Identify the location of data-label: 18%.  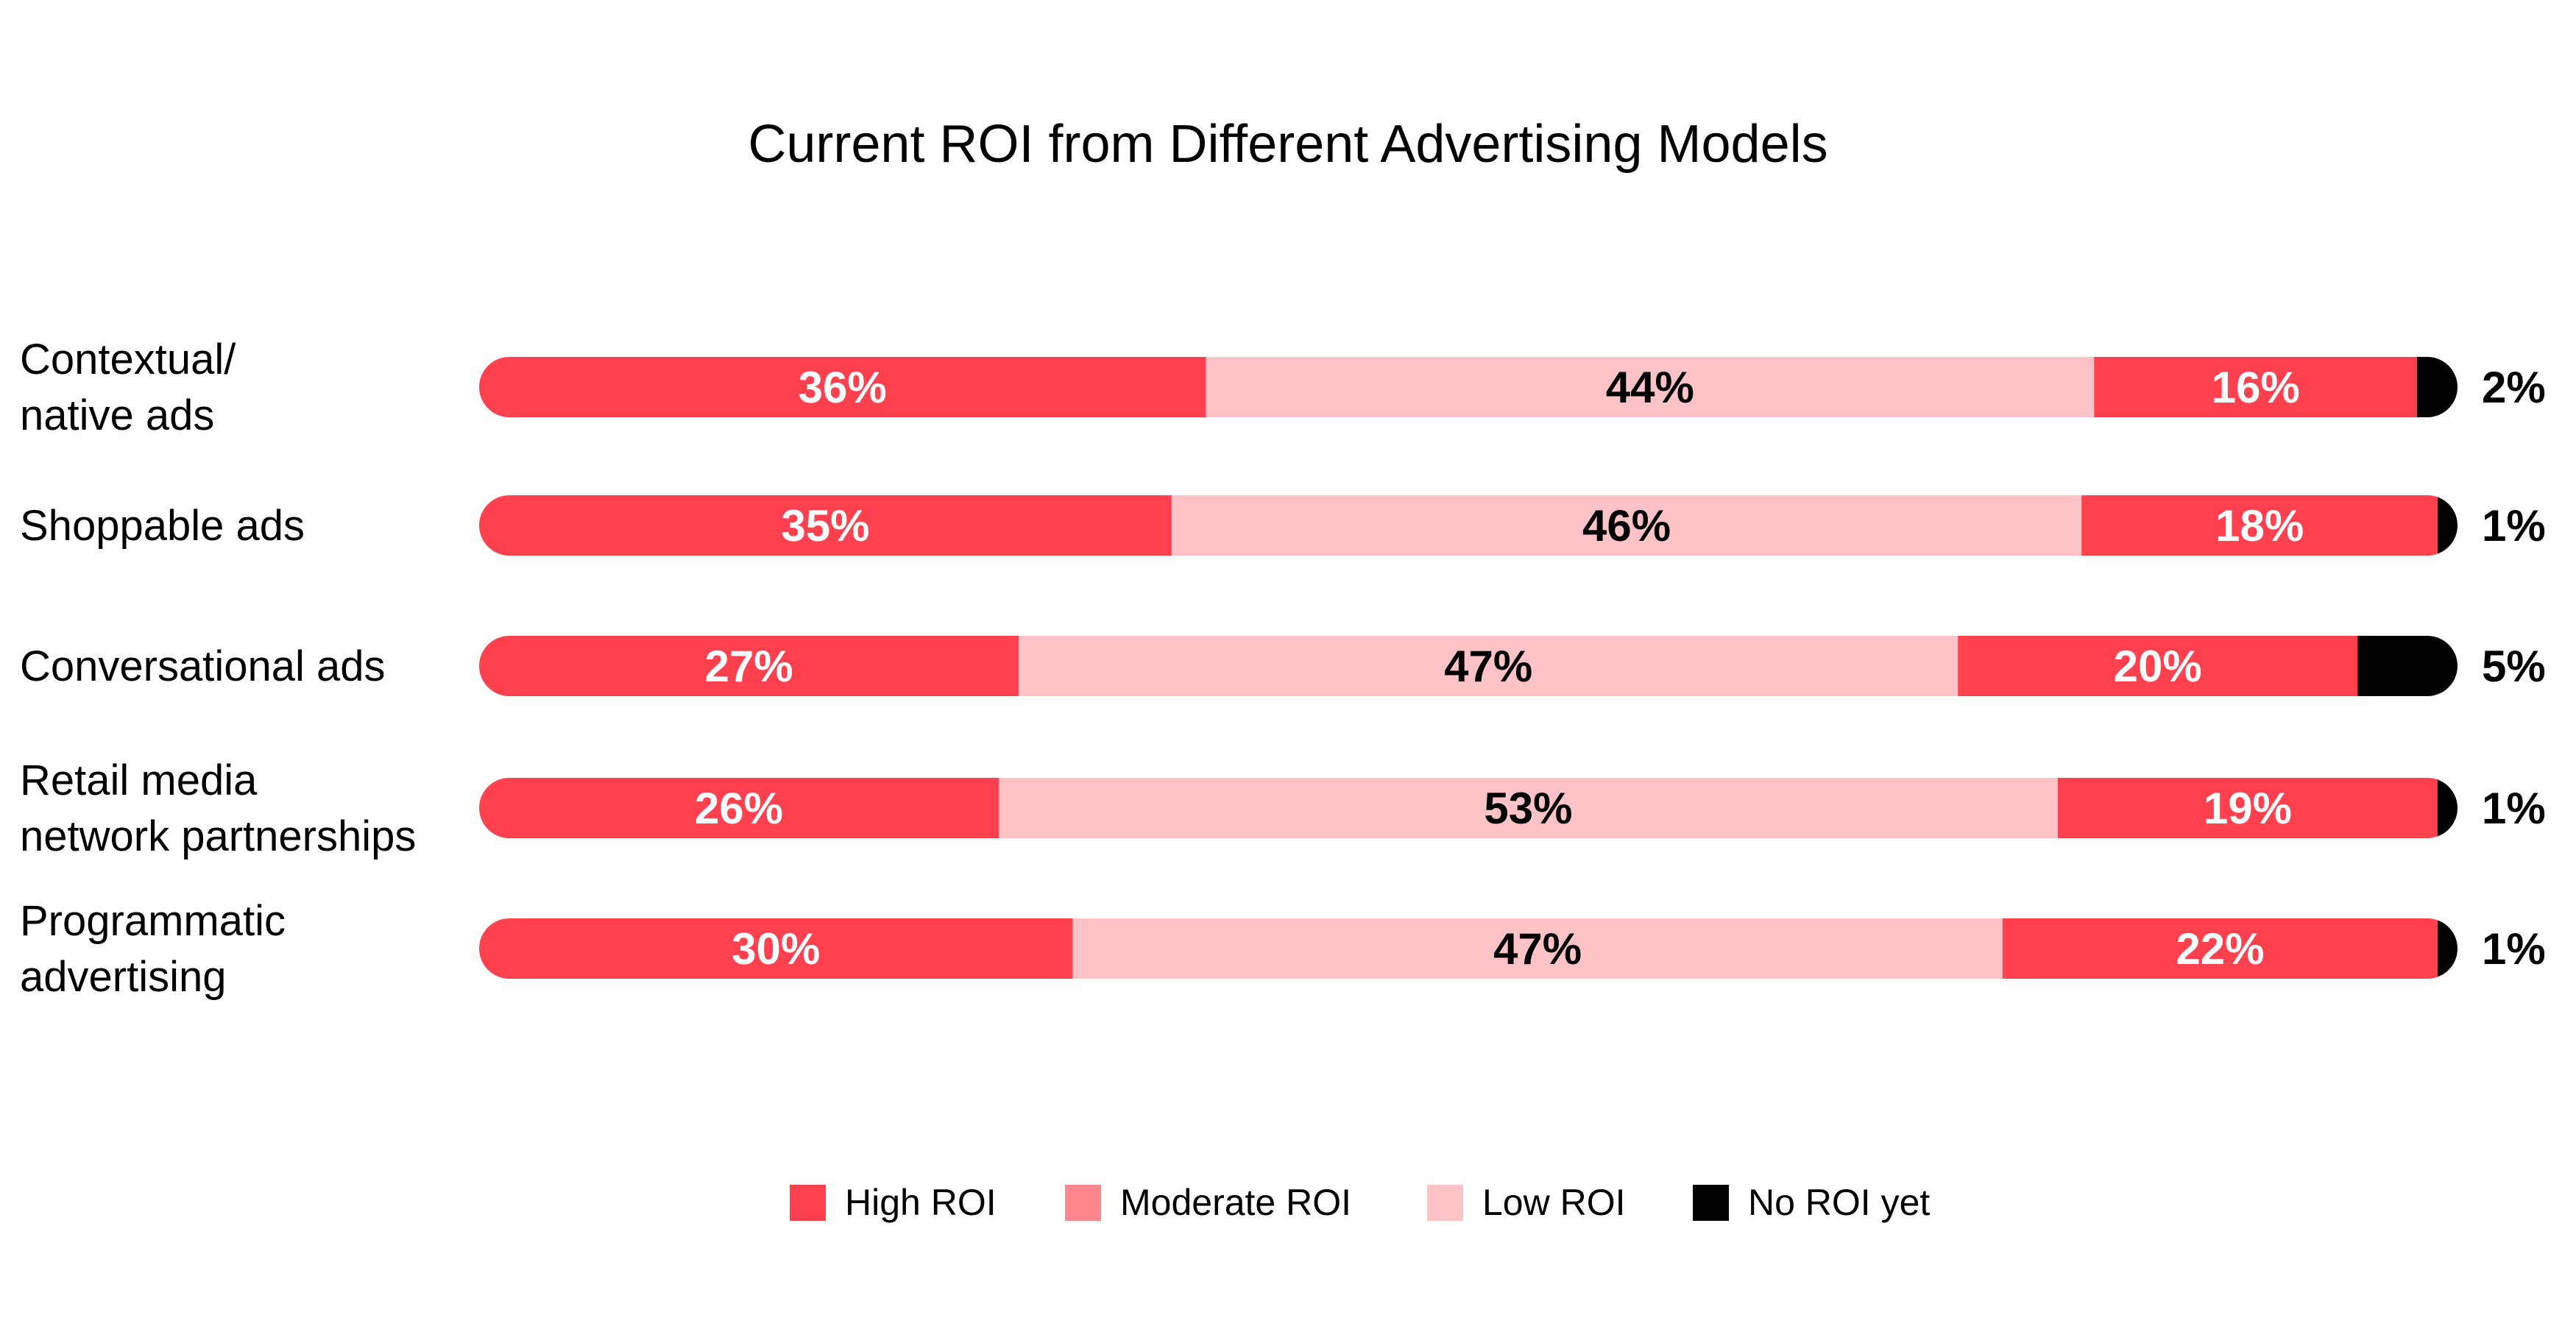
(2259, 525).